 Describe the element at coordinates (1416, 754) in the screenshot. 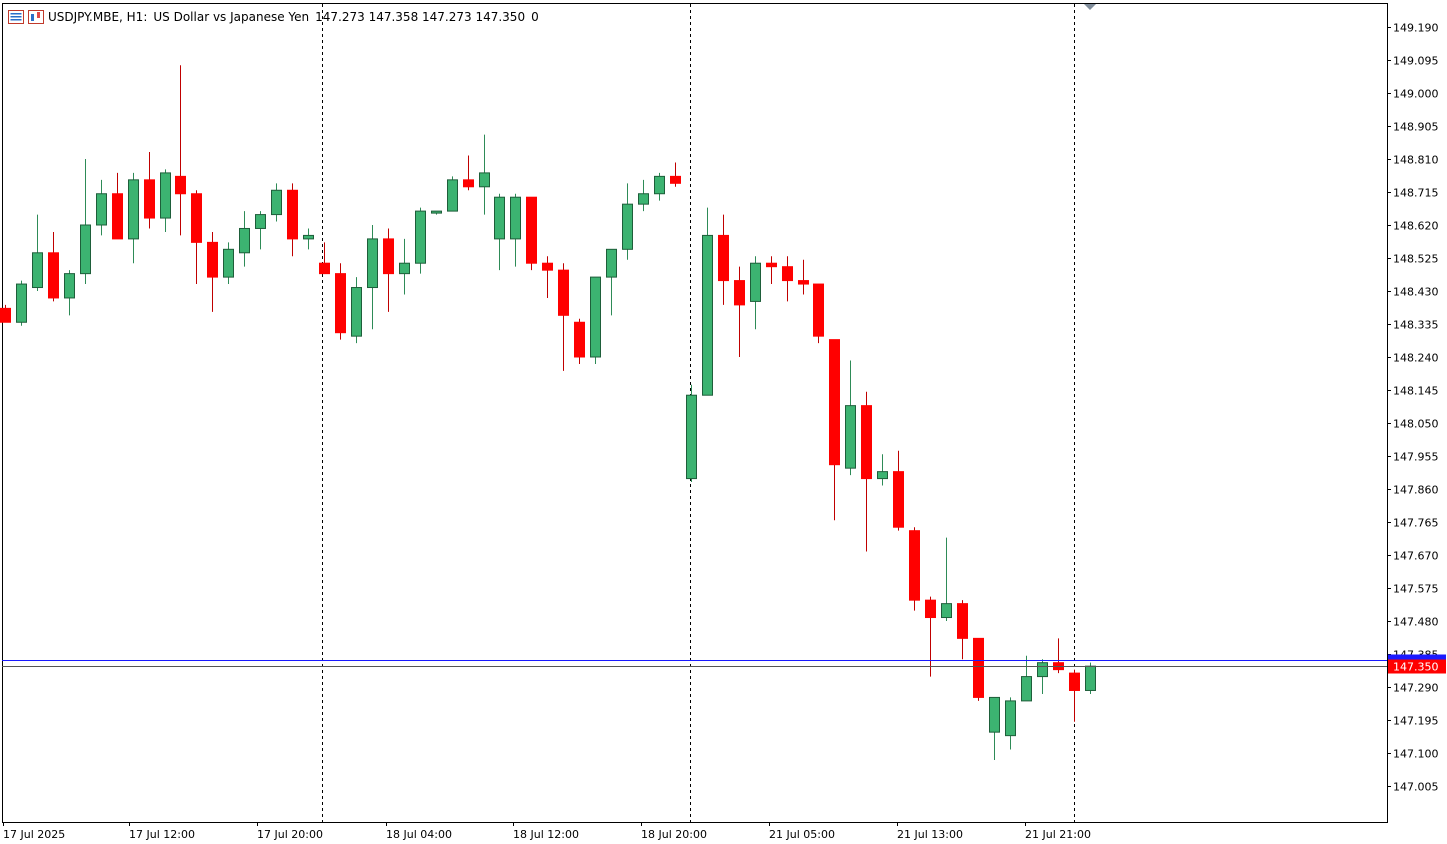

I see `y-tick-label: 147.100` at that location.